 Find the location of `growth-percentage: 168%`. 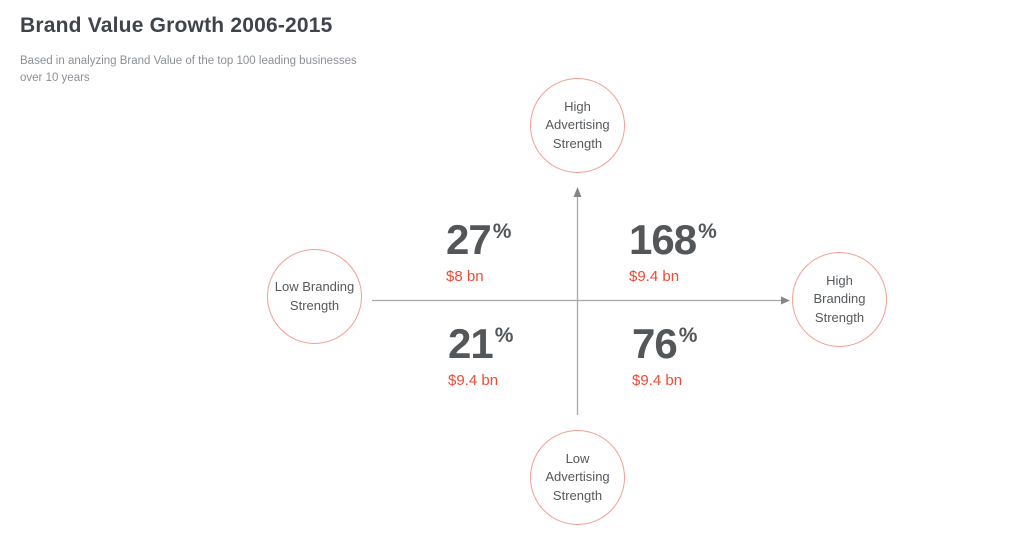

growth-percentage: 168% is located at coordinates (673, 240).